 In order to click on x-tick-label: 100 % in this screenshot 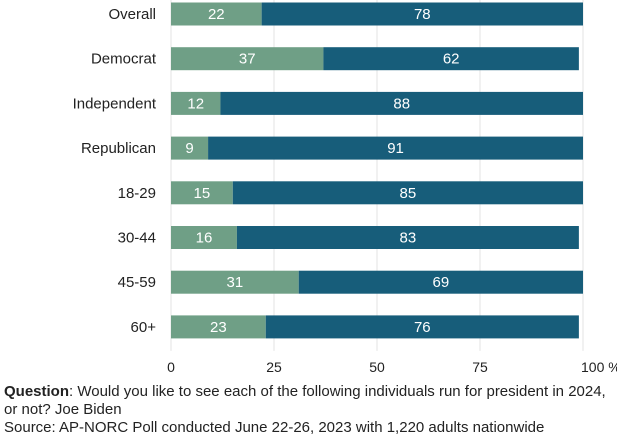, I will do `click(599, 367)`.